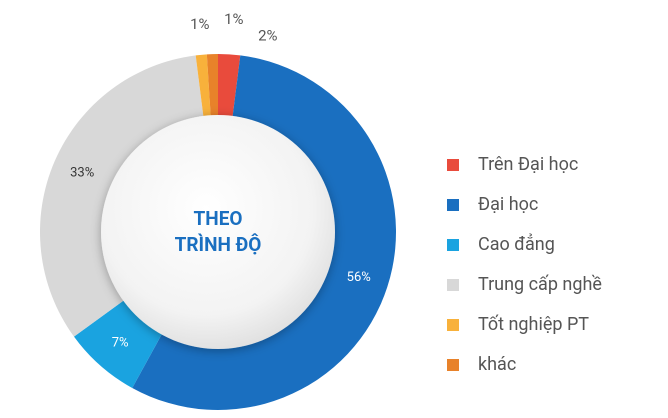 This screenshot has width=668, height=418. I want to click on value-label: 2%, so click(267, 35).